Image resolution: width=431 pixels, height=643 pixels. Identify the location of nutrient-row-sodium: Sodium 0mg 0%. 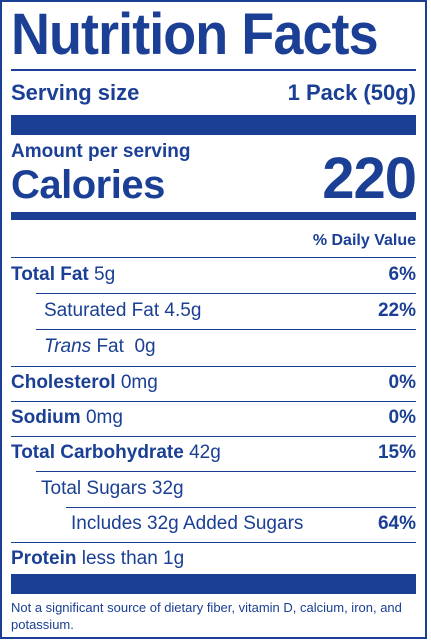
(213, 418).